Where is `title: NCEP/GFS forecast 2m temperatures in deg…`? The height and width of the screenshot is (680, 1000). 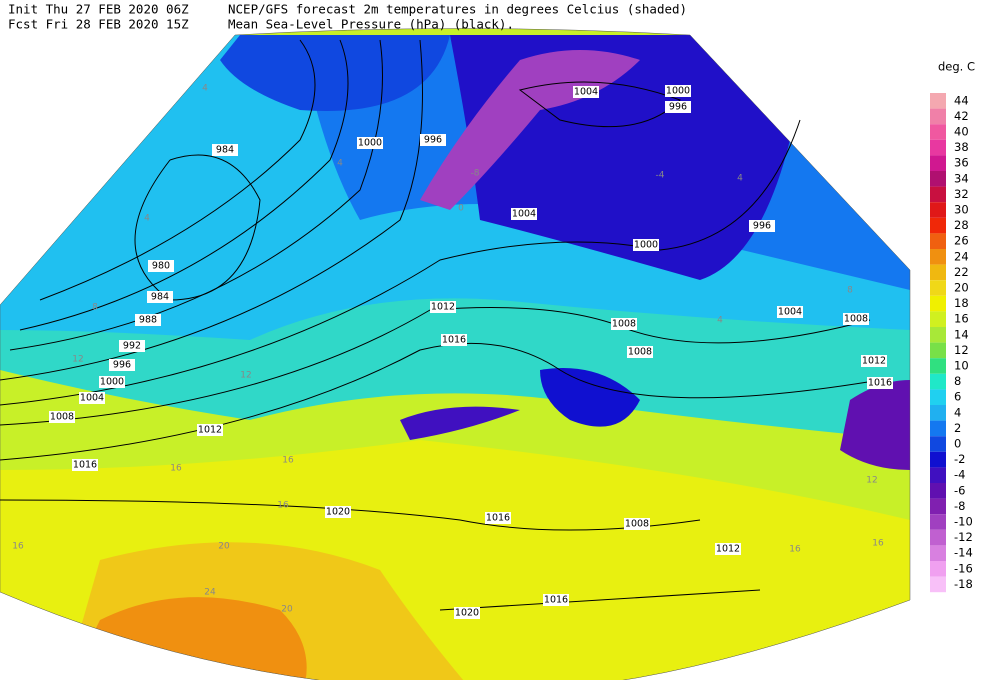
title: NCEP/GFS forecast 2m temperatures in deg… is located at coordinates (457, 9).